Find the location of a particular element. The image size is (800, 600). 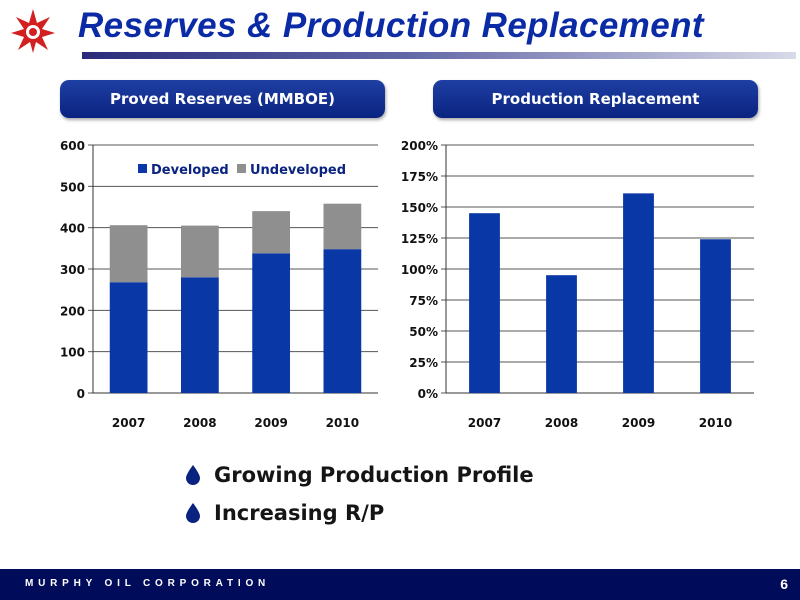

y-tick-label: 100% is located at coordinates (419, 270).